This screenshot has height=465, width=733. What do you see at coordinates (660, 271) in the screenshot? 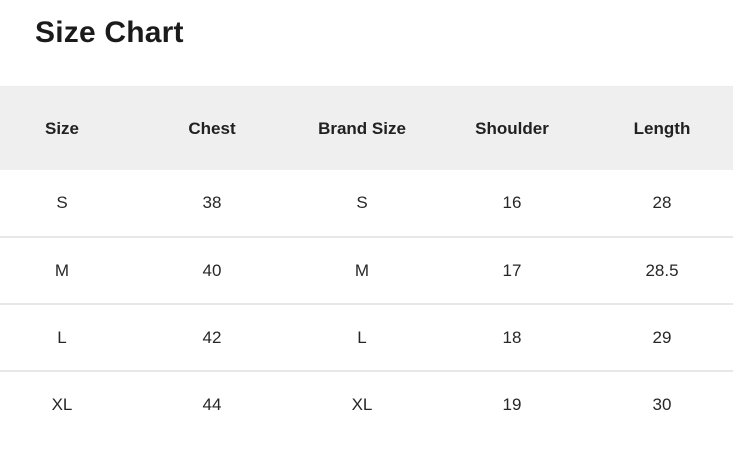
I see `cell-length: 28.5` at bounding box center [660, 271].